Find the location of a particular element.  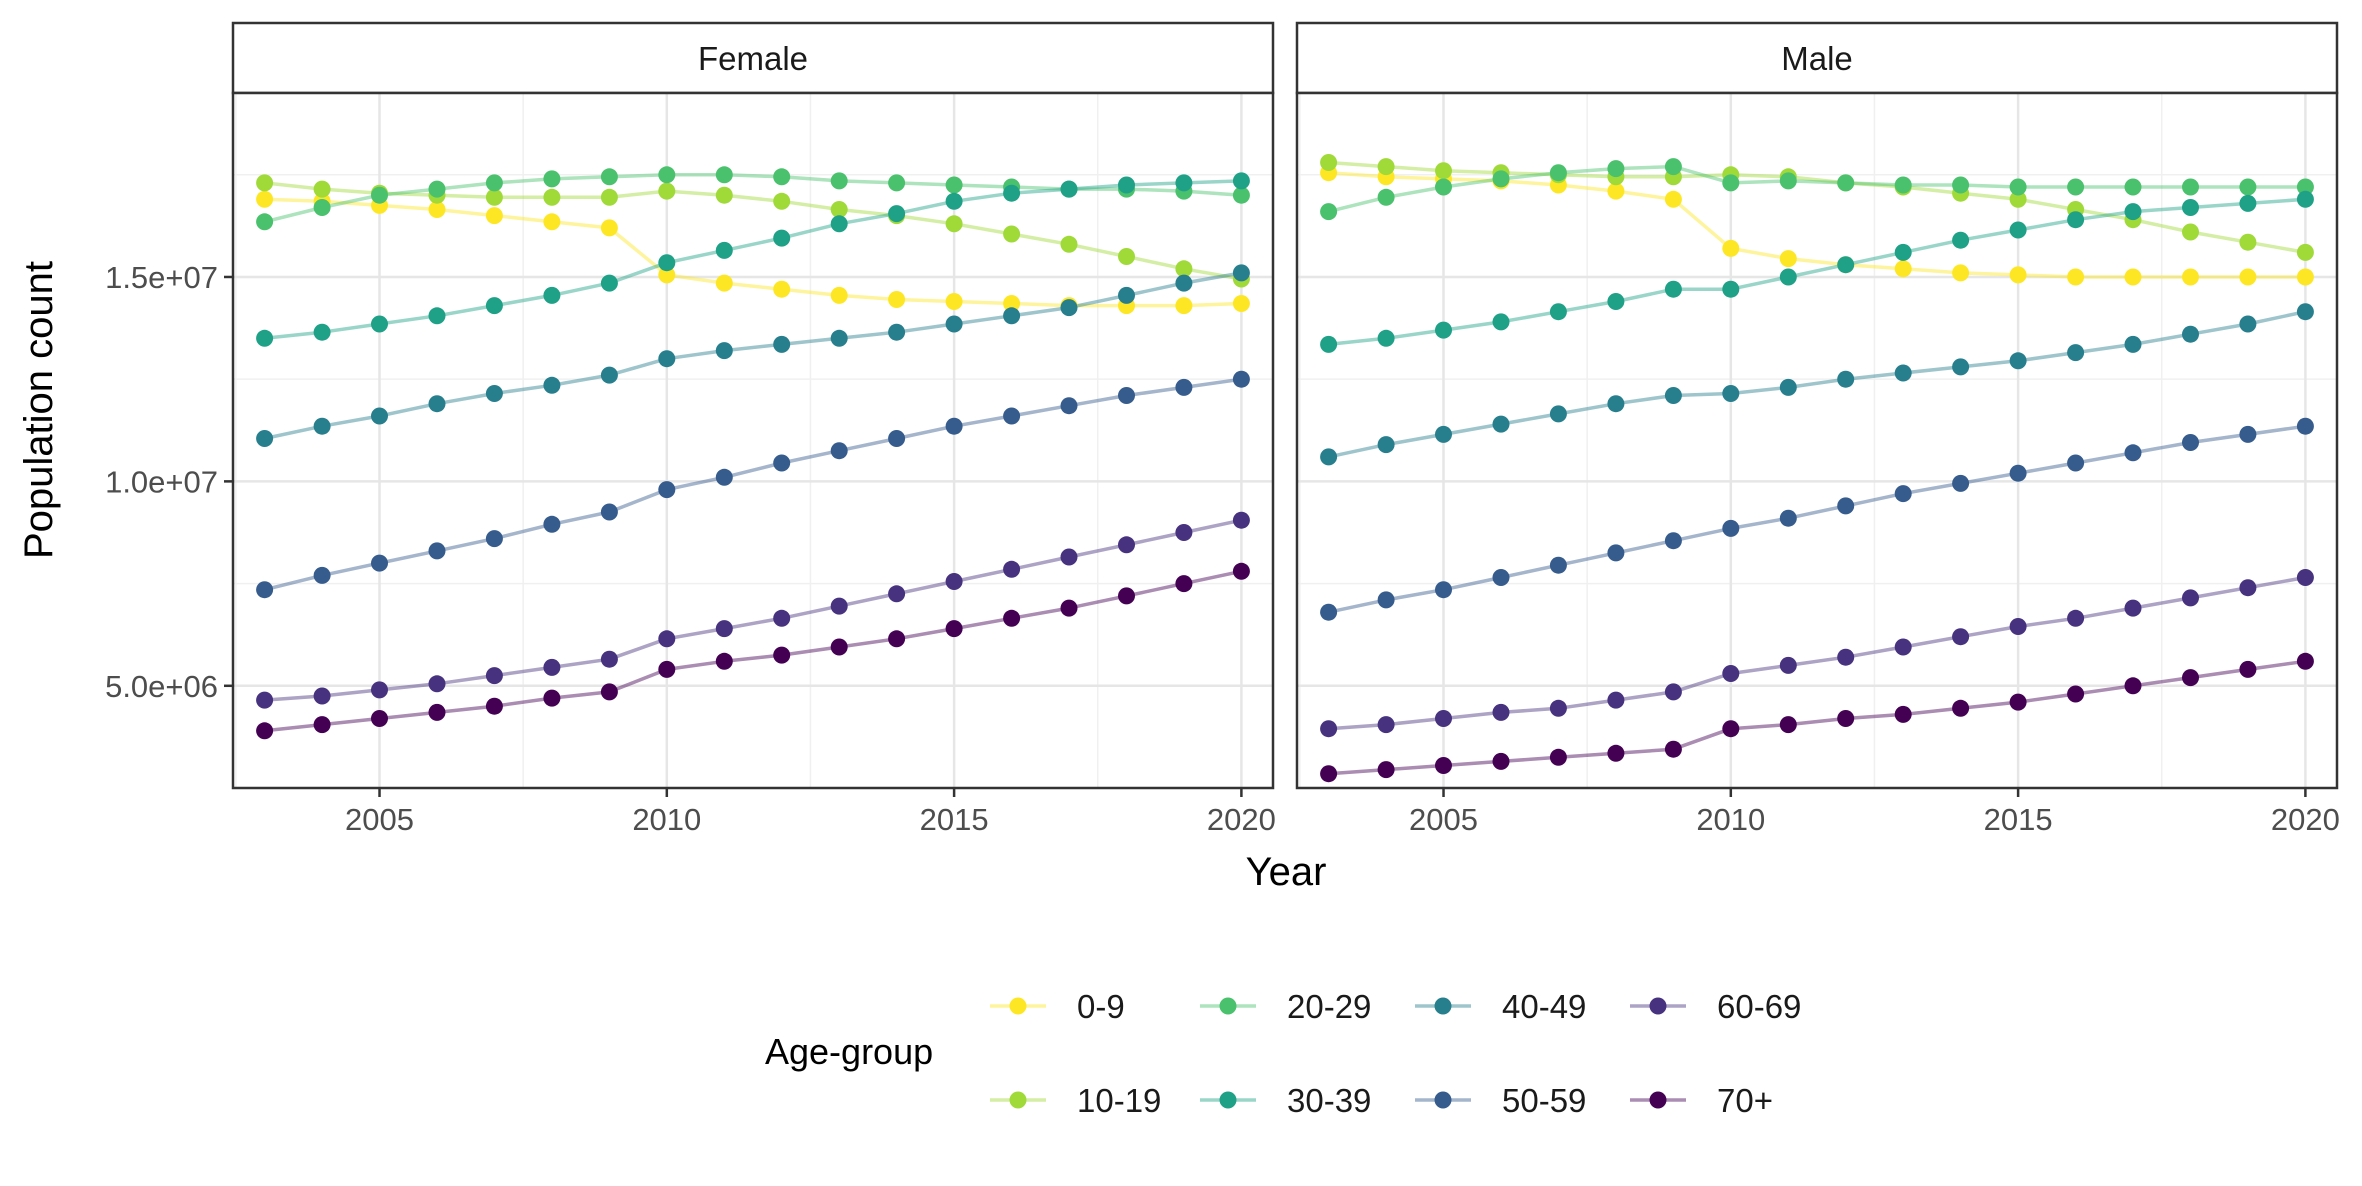

legend-item-40-49: 40-49 is located at coordinates (1500, 1006).